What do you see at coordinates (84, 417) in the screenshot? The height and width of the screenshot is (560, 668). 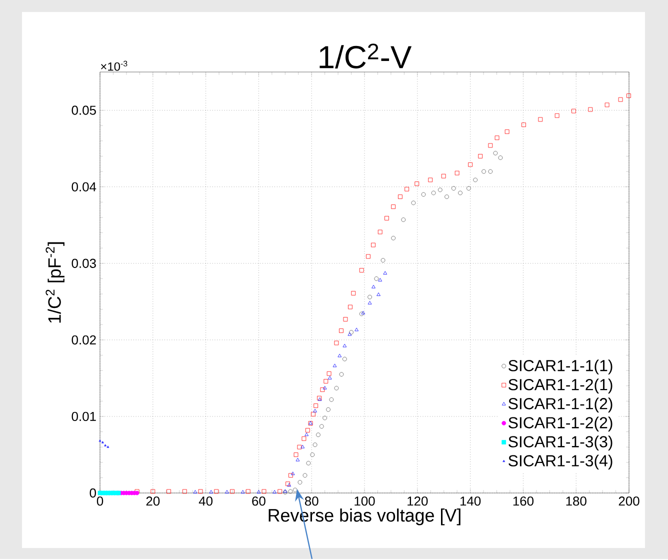 I see `y-tick-label: 0.01` at bounding box center [84, 417].